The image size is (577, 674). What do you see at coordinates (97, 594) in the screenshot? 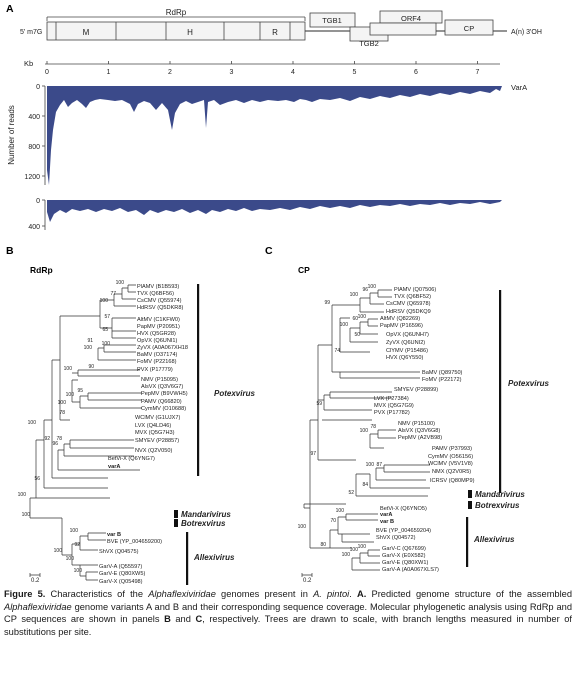
I see `caption-text-1: Characteristics of the` at bounding box center [97, 594].